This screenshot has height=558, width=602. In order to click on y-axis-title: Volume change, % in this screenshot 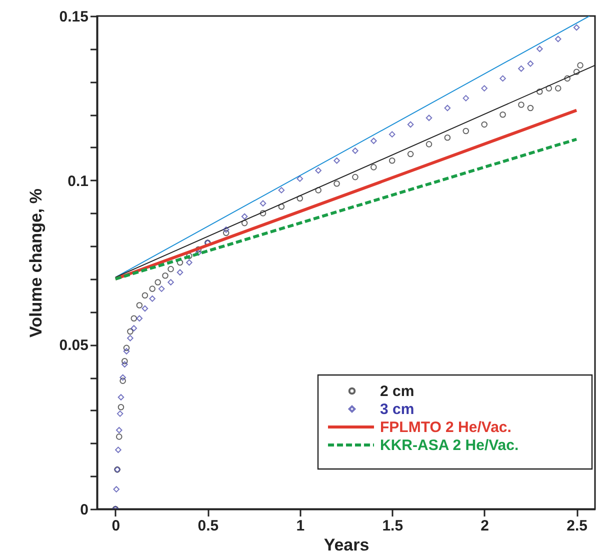, I will do `click(36, 263)`.